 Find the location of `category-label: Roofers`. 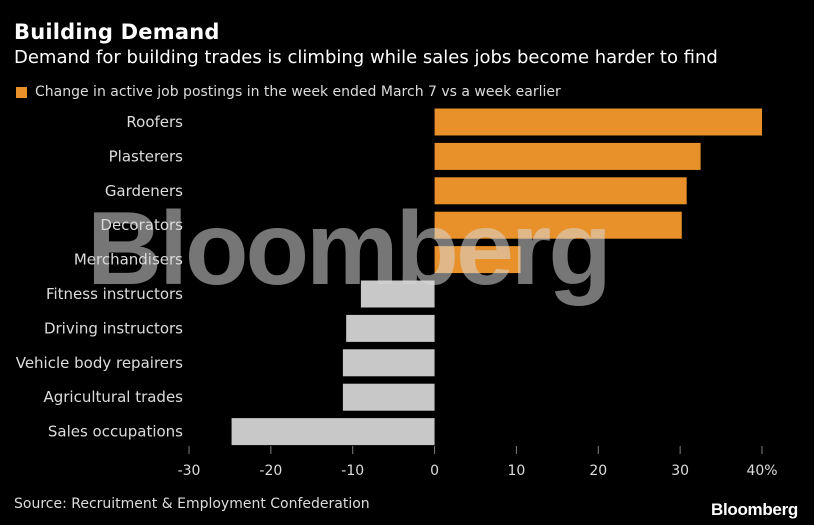

category-label: Roofers is located at coordinates (154, 122).